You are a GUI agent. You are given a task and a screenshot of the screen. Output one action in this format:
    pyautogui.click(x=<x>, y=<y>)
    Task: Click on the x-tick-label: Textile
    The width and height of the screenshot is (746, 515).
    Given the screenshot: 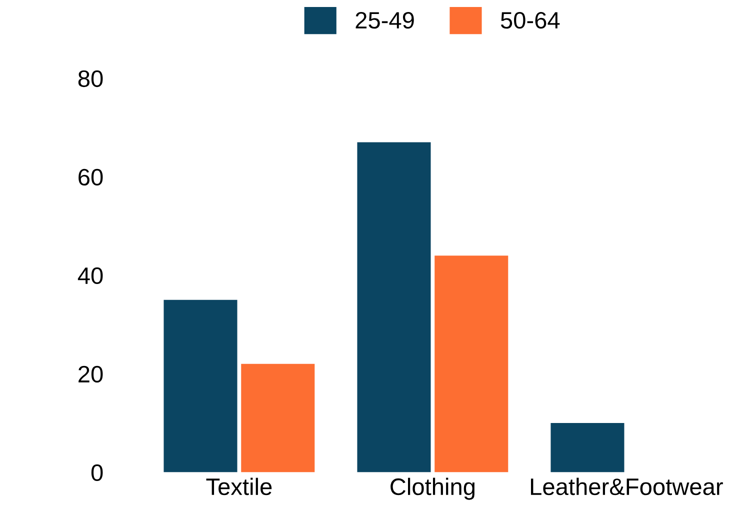 What is the action you would take?
    pyautogui.click(x=239, y=487)
    